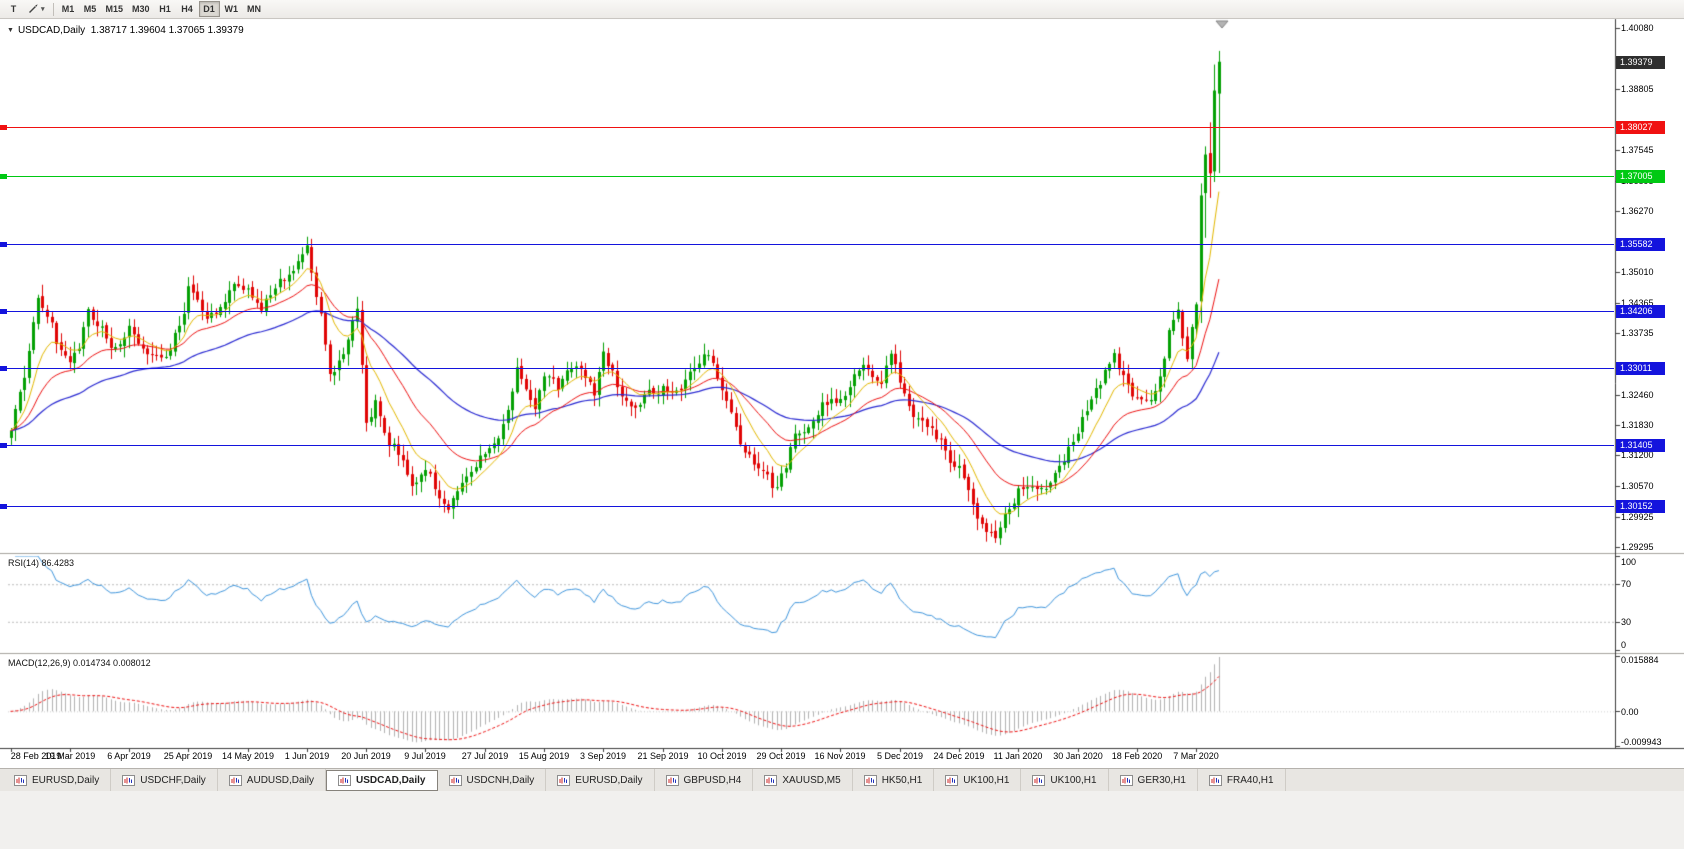  I want to click on horizontal-line-1.33011, so click(808, 368).